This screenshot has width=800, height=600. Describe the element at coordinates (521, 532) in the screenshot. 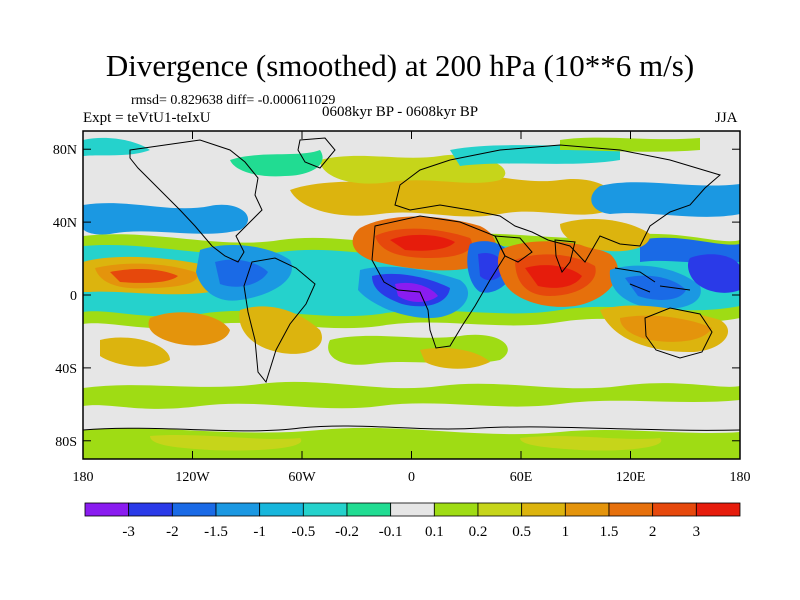

I see `colorbar-label: 0.5` at that location.